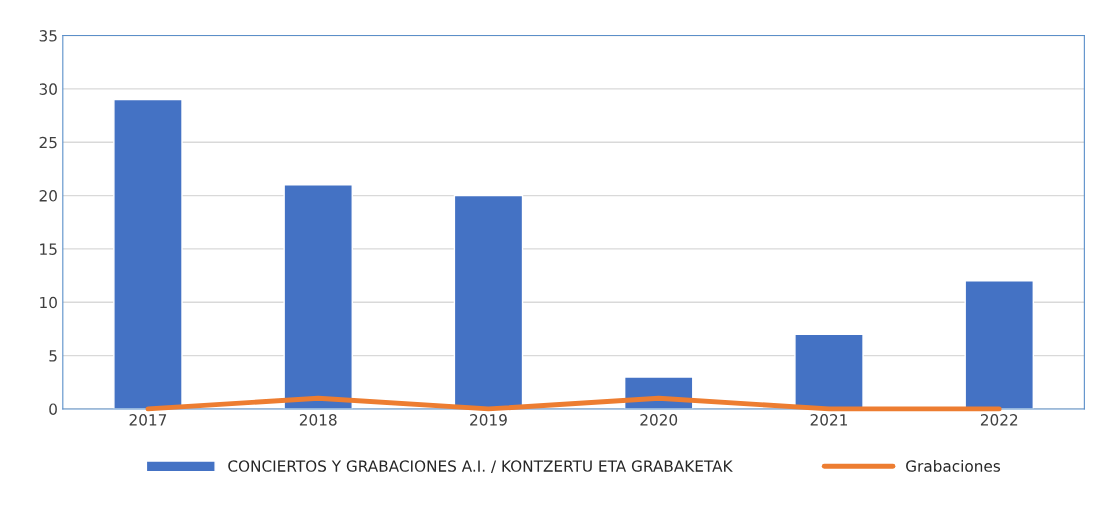 The image size is (1102, 508). I want to click on y-tick-label: 10, so click(48, 302).